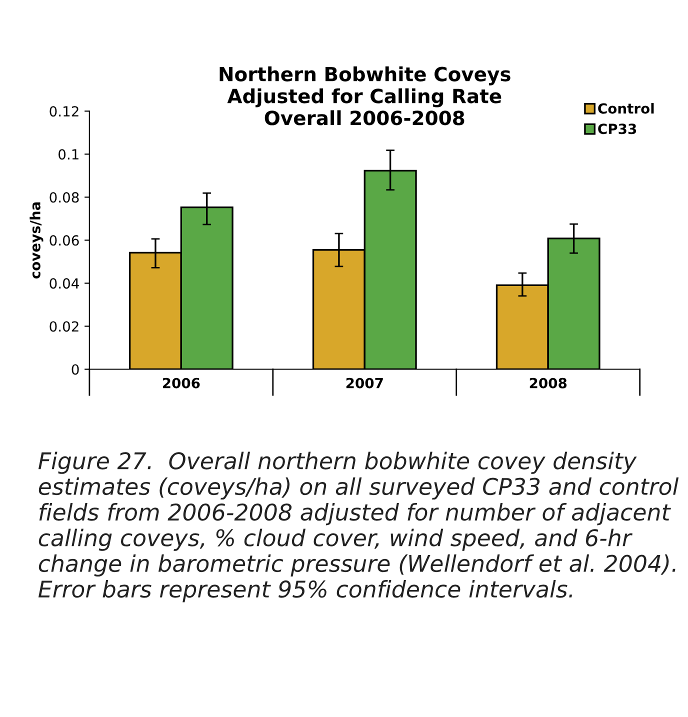 The image size is (688, 717). Describe the element at coordinates (68, 154) in the screenshot. I see `y-tick-label: 0.1` at that location.